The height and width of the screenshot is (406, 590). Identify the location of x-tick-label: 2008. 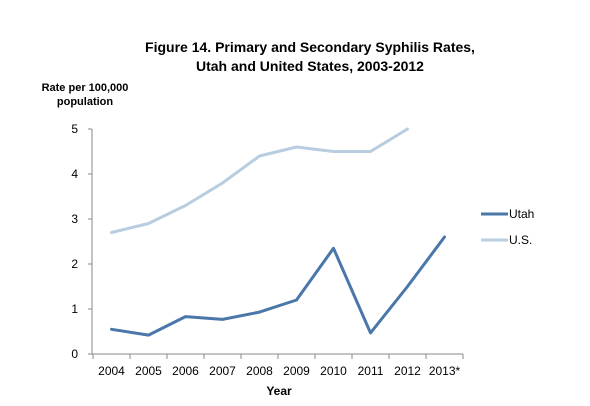
(259, 371).